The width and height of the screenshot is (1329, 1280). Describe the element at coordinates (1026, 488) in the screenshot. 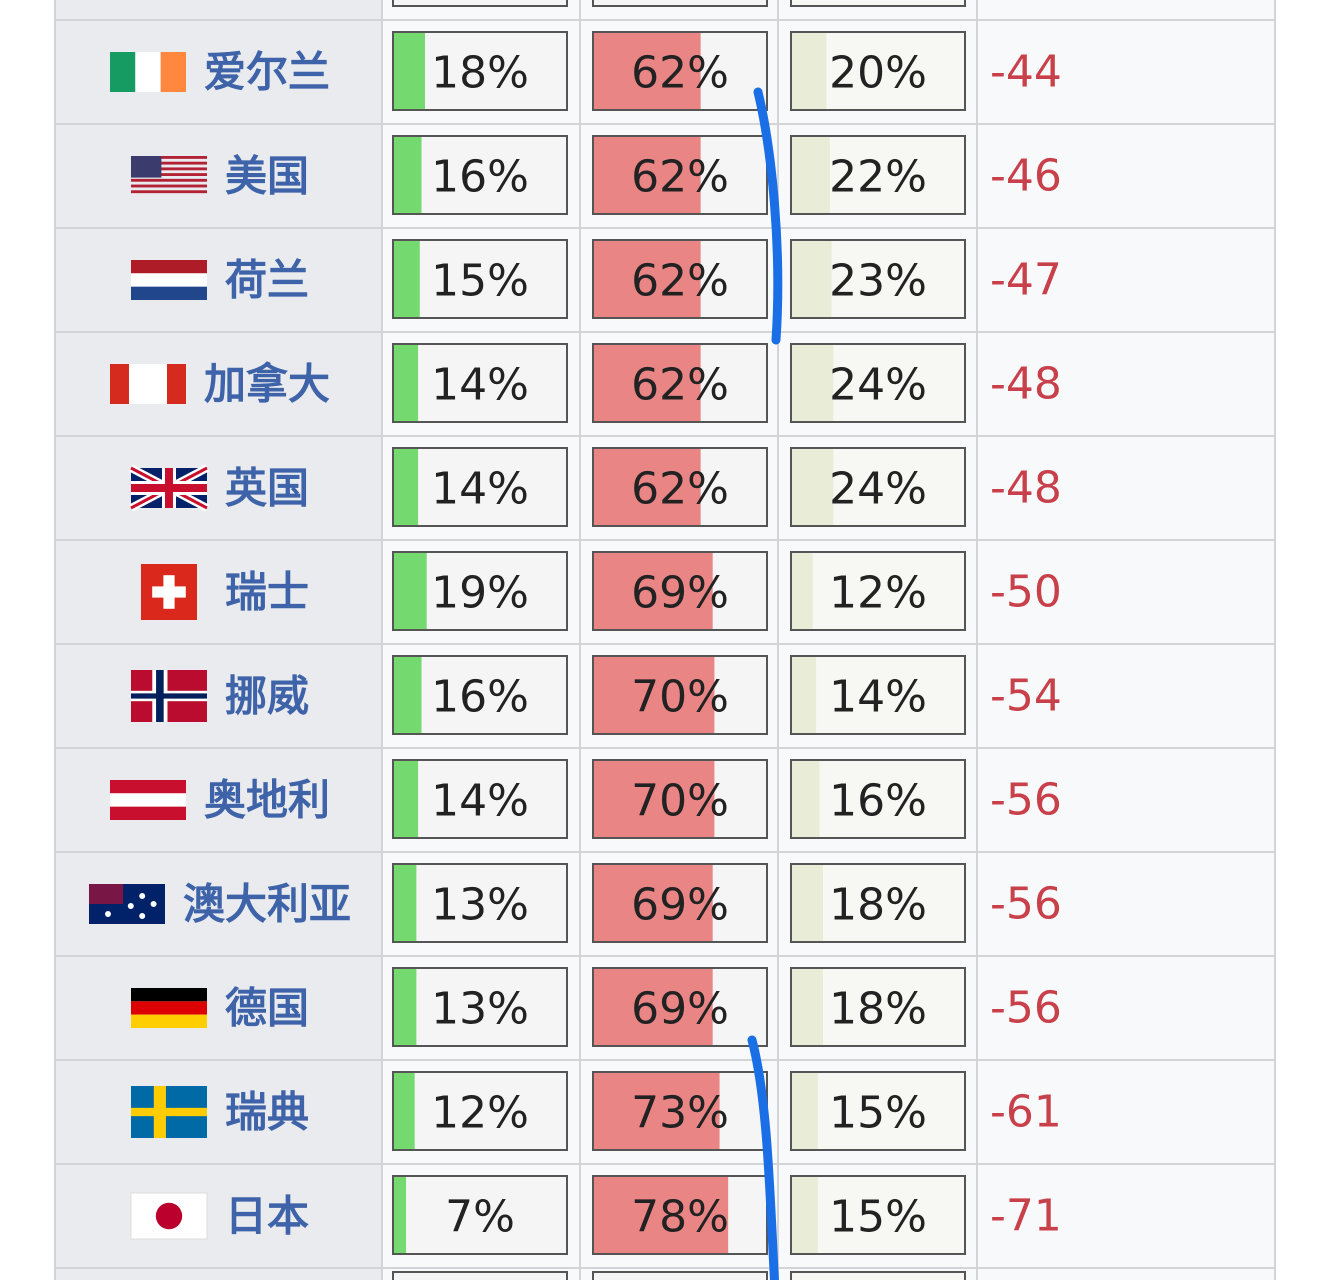

I see `net-value: -48` at that location.